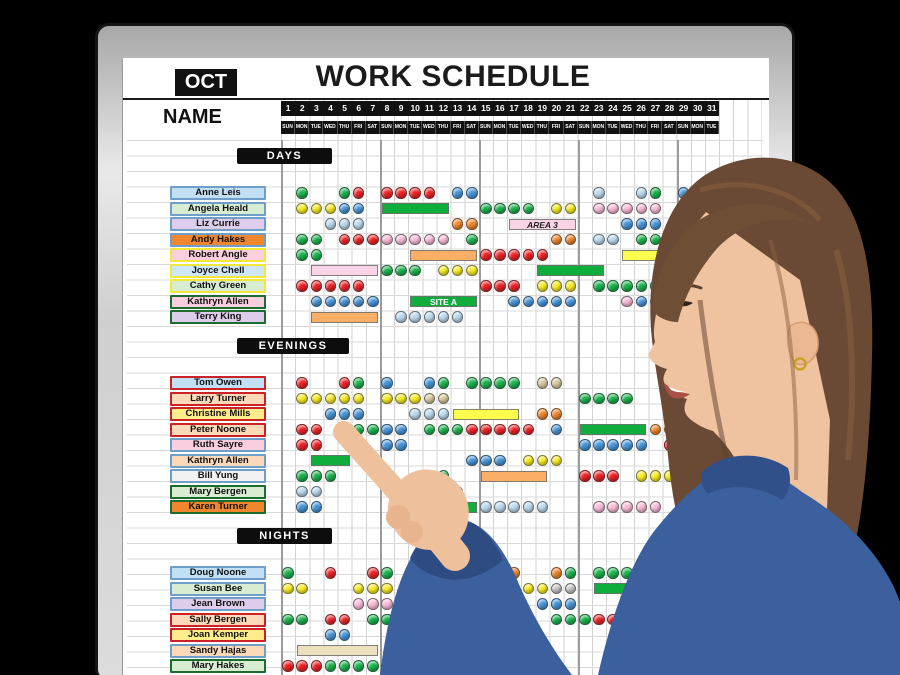 This screenshot has height=675, width=900. Describe the element at coordinates (192, 117) in the screenshot. I see `name-column-header: NAME` at that location.